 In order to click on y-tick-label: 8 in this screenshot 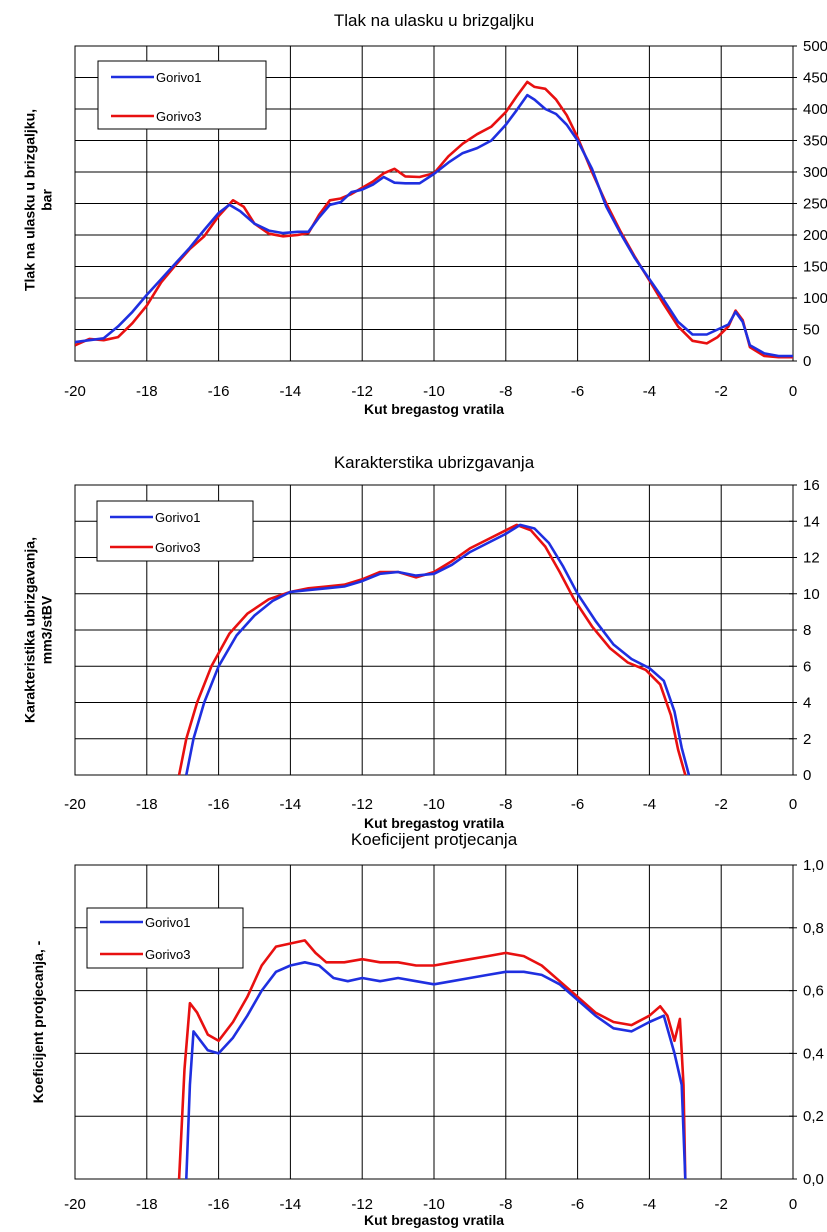, I will do `click(807, 630)`.